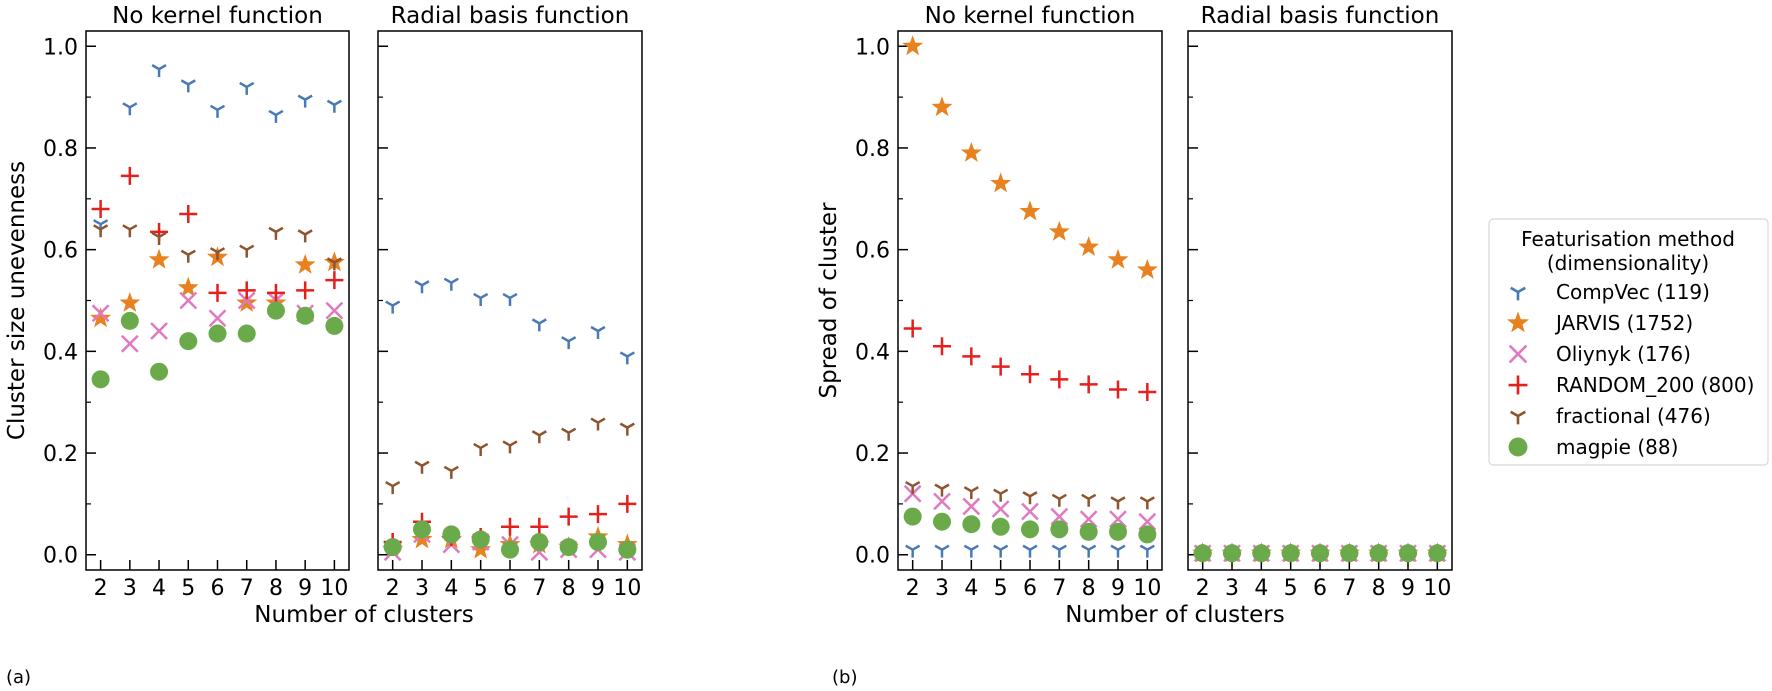 Image resolution: width=1772 pixels, height=691 pixels. I want to click on legend-label: RANDOM_200 (800), so click(1655, 385).